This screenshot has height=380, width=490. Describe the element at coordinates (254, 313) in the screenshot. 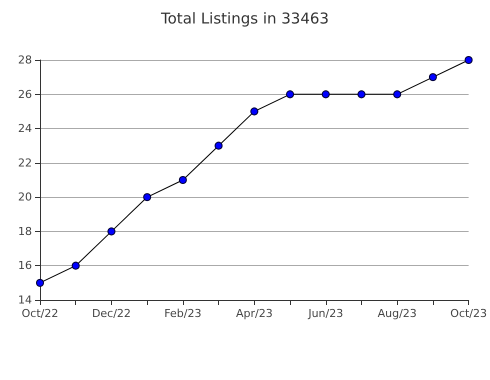

I see `x-tick-label: Apr/23` at that location.